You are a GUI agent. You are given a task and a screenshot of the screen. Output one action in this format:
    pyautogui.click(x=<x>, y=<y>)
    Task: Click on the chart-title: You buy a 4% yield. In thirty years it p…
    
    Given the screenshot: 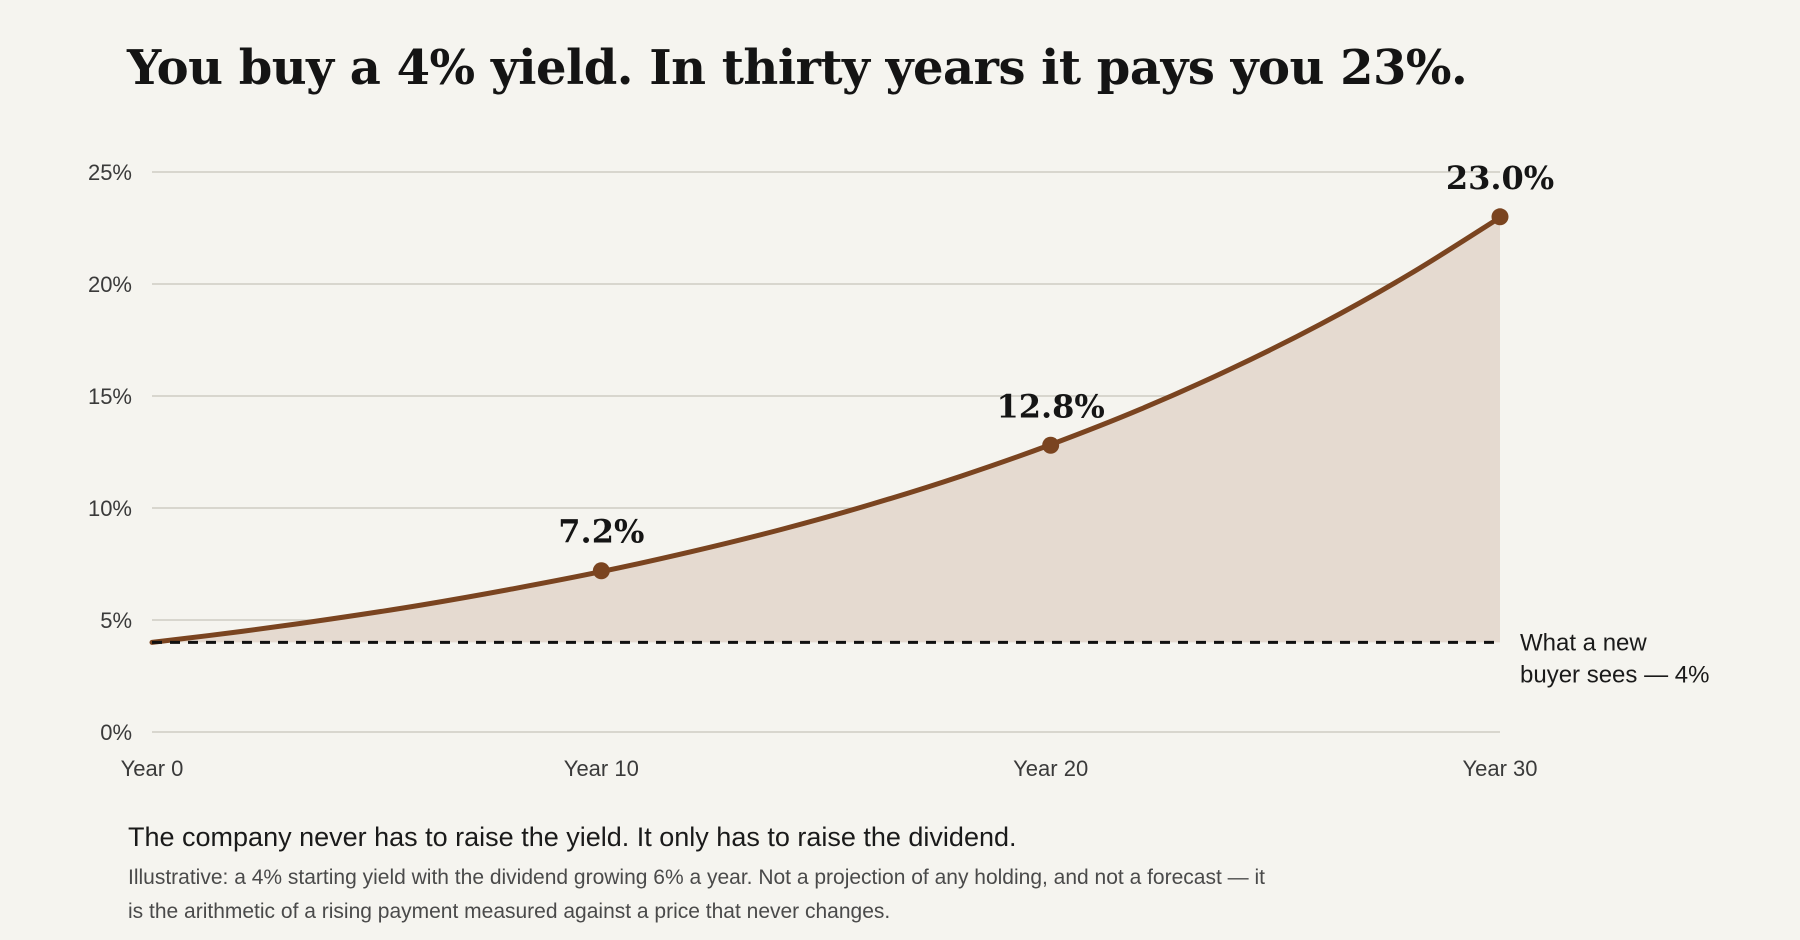 What is the action you would take?
    pyautogui.click(x=797, y=68)
    